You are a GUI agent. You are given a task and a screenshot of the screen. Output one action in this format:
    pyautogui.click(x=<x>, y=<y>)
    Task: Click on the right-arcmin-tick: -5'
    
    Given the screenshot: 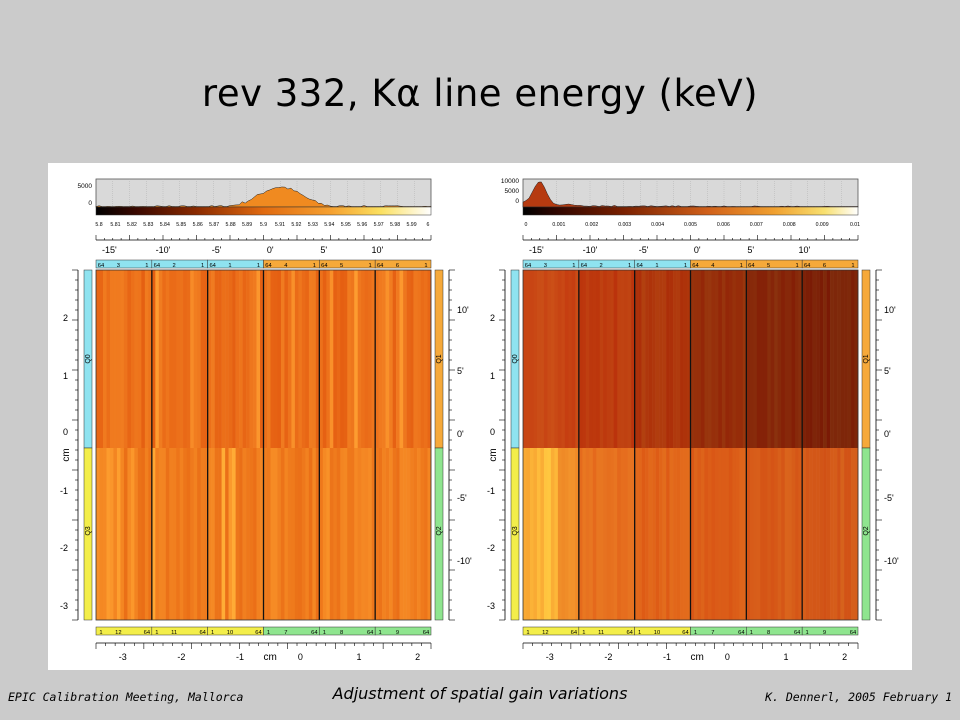 What is the action you would take?
    pyautogui.click(x=462, y=498)
    